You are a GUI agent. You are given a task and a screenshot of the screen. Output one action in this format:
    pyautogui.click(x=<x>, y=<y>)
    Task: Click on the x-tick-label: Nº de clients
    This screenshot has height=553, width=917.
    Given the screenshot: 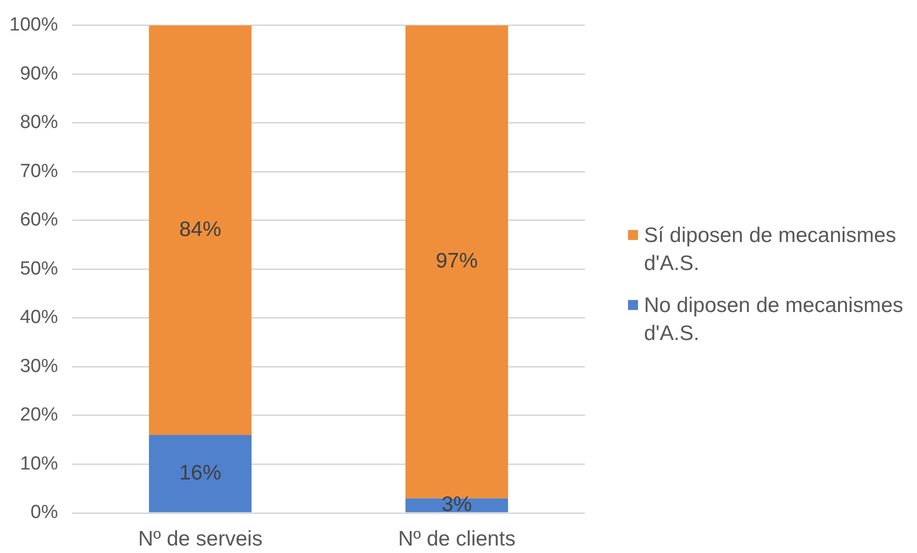 What is the action you would take?
    pyautogui.click(x=457, y=538)
    